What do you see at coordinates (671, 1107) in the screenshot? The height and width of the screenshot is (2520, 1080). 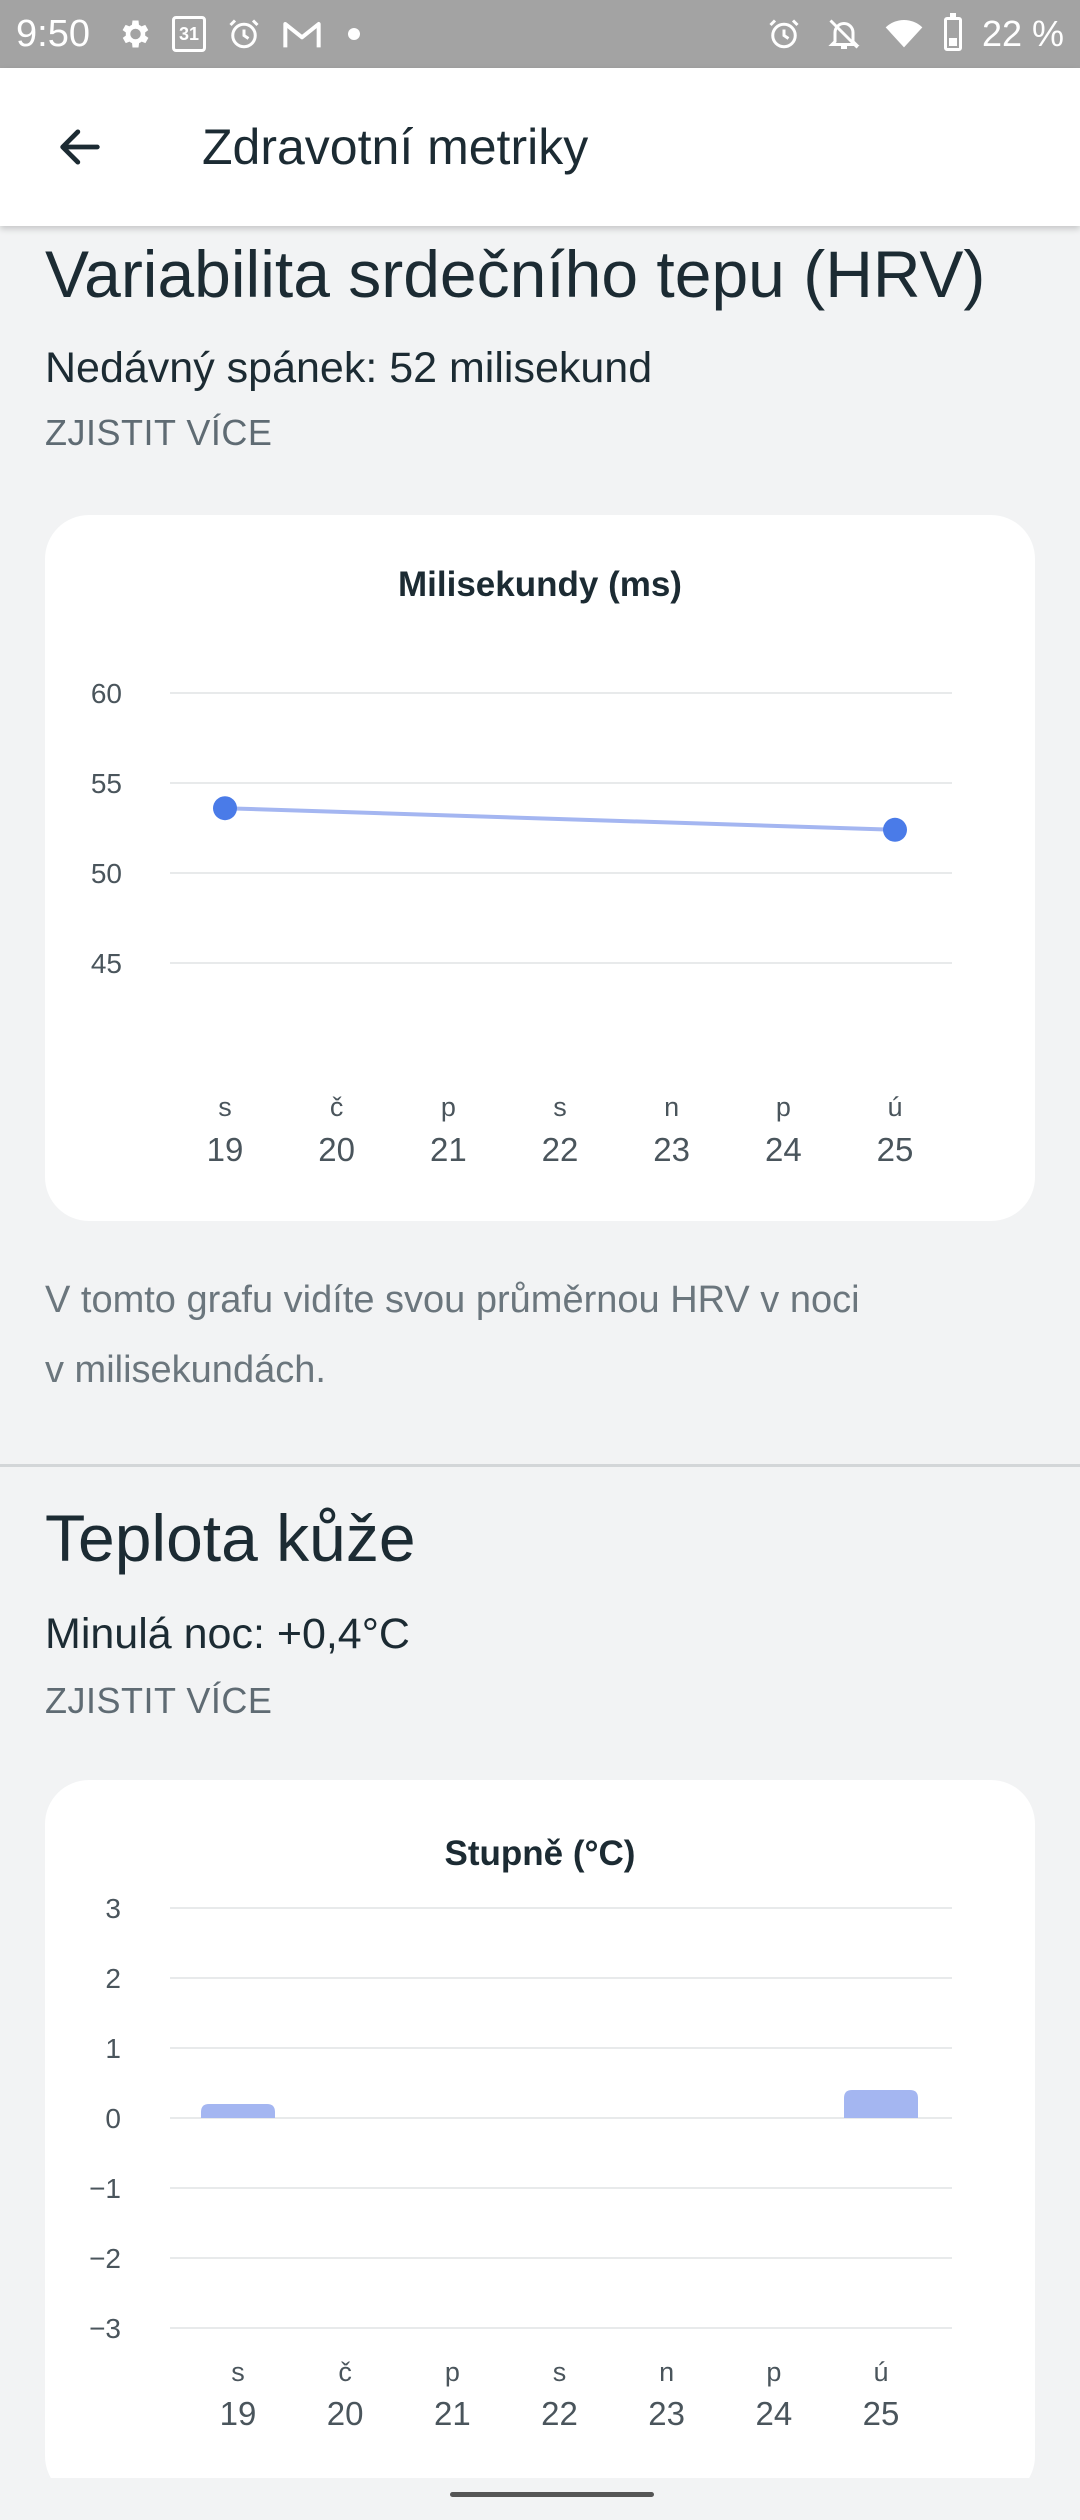 I see `hrv-x-day-label: n` at bounding box center [671, 1107].